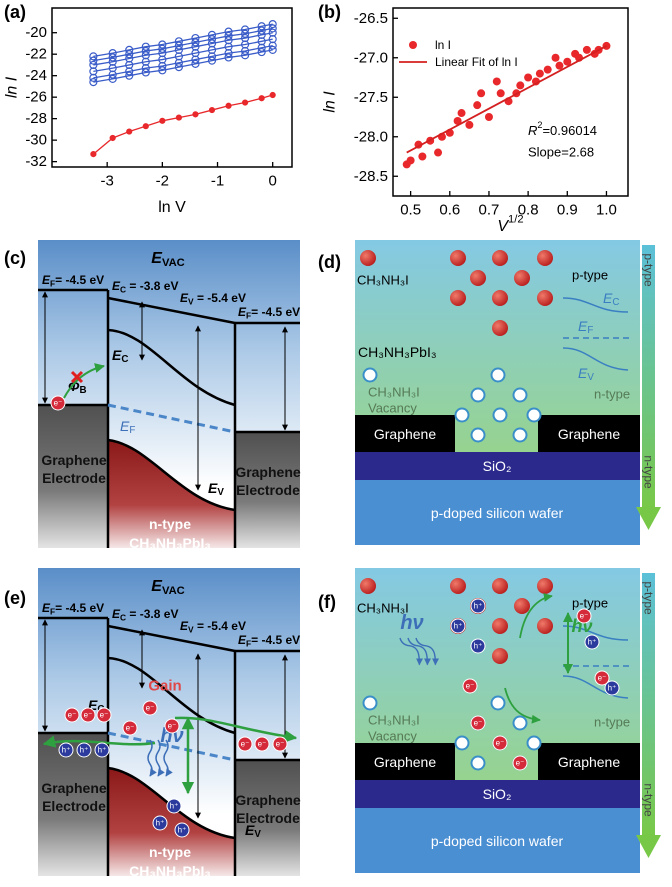  What do you see at coordinates (171, 638) in the screenshot?
I see `vacuum-level` at bounding box center [171, 638].